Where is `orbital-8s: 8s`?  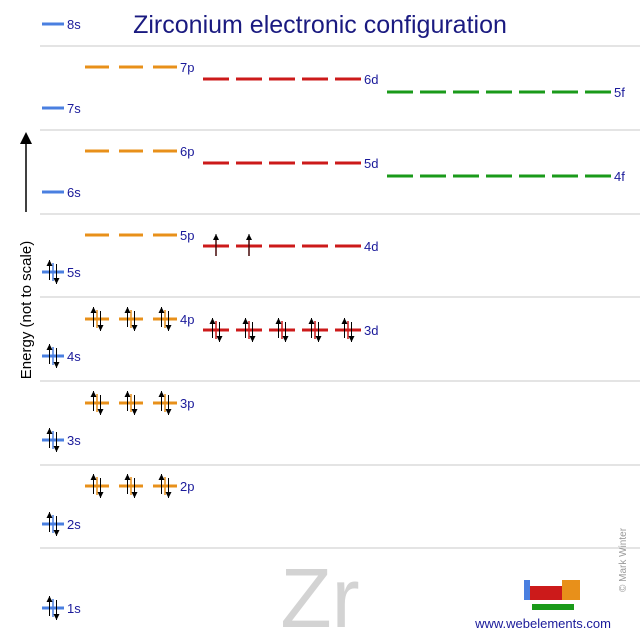 orbital-8s: 8s is located at coordinates (61, 24).